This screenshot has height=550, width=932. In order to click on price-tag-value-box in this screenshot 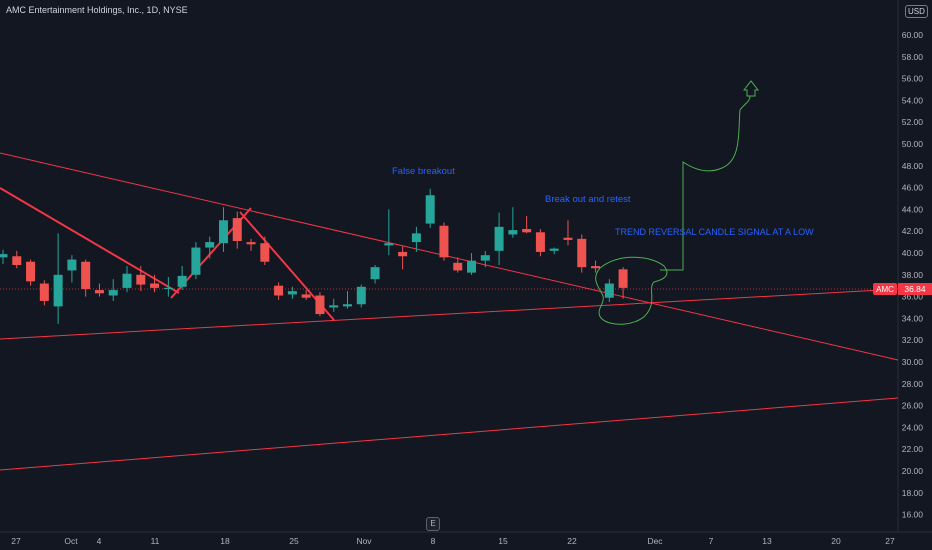, I will do `click(915, 289)`.